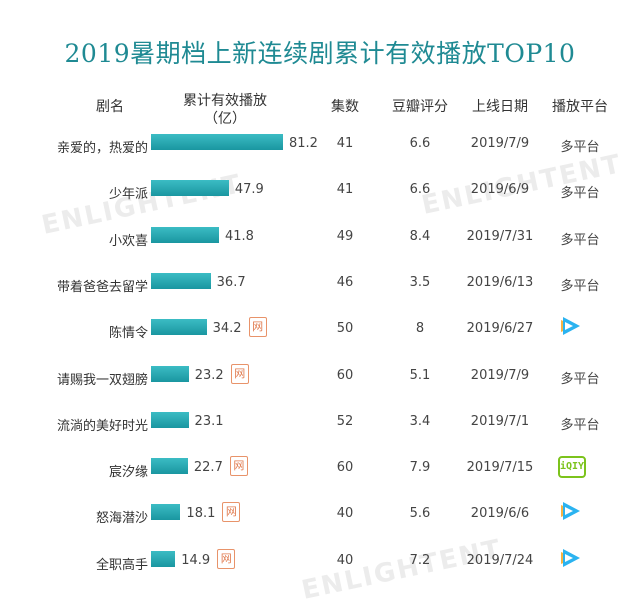 The image size is (640, 606). What do you see at coordinates (128, 473) in the screenshot?
I see `show-name: 宸汐缘` at bounding box center [128, 473].